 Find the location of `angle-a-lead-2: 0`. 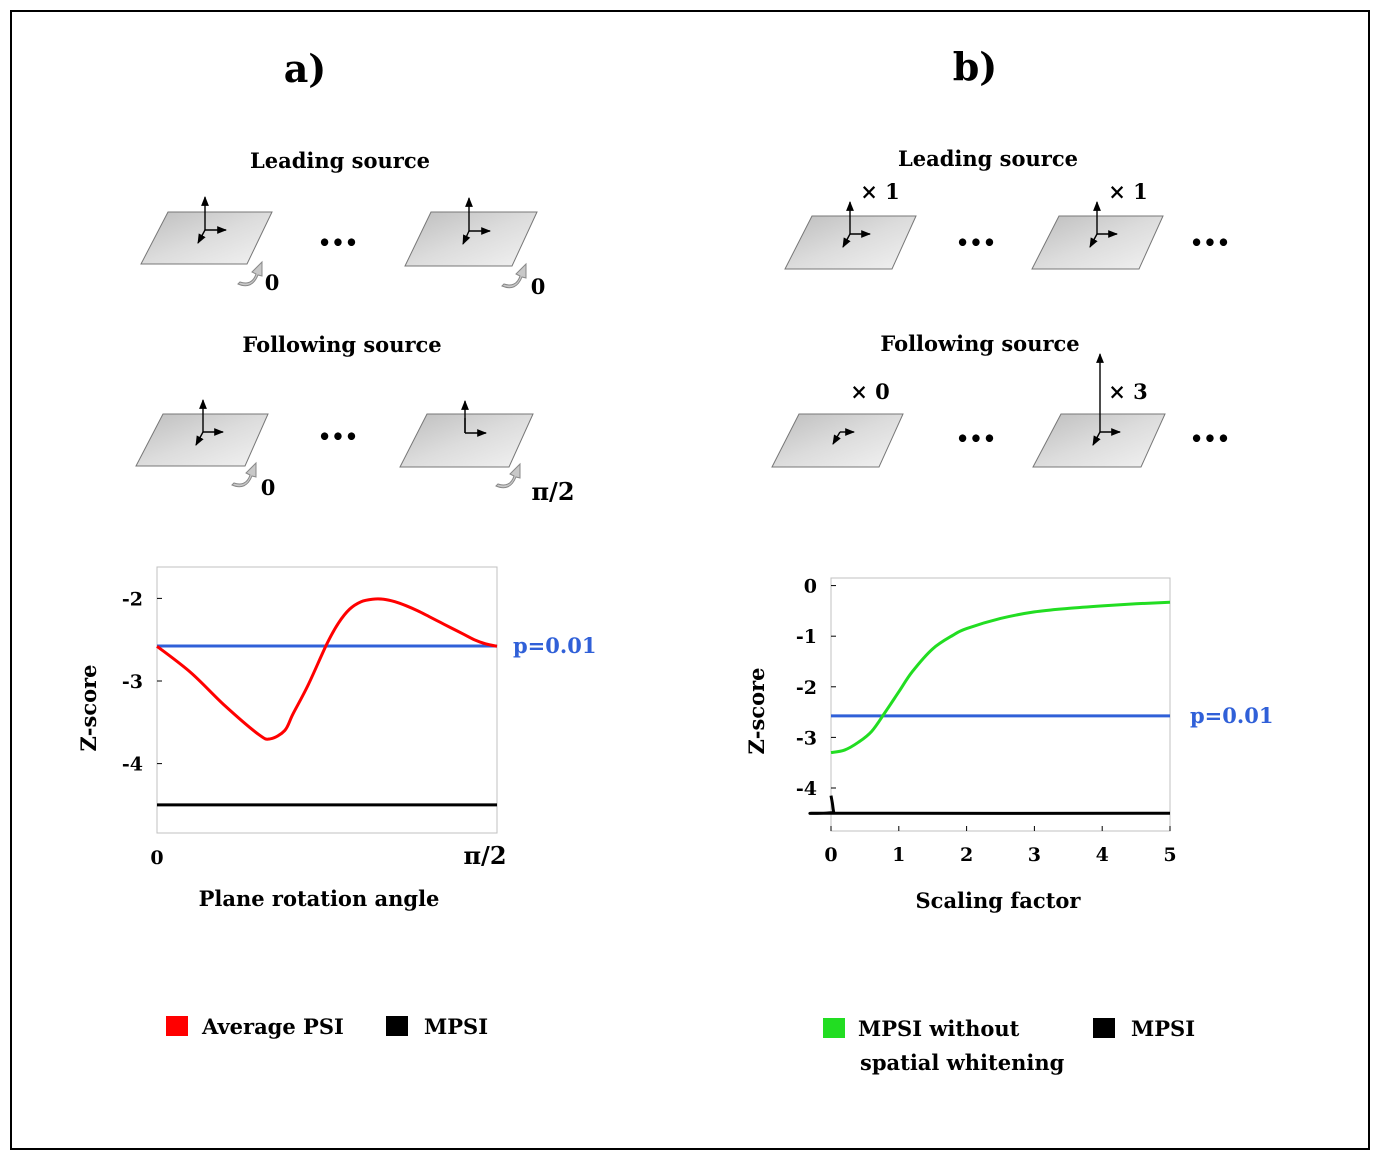

angle-a-lead-2: 0 is located at coordinates (538, 286).